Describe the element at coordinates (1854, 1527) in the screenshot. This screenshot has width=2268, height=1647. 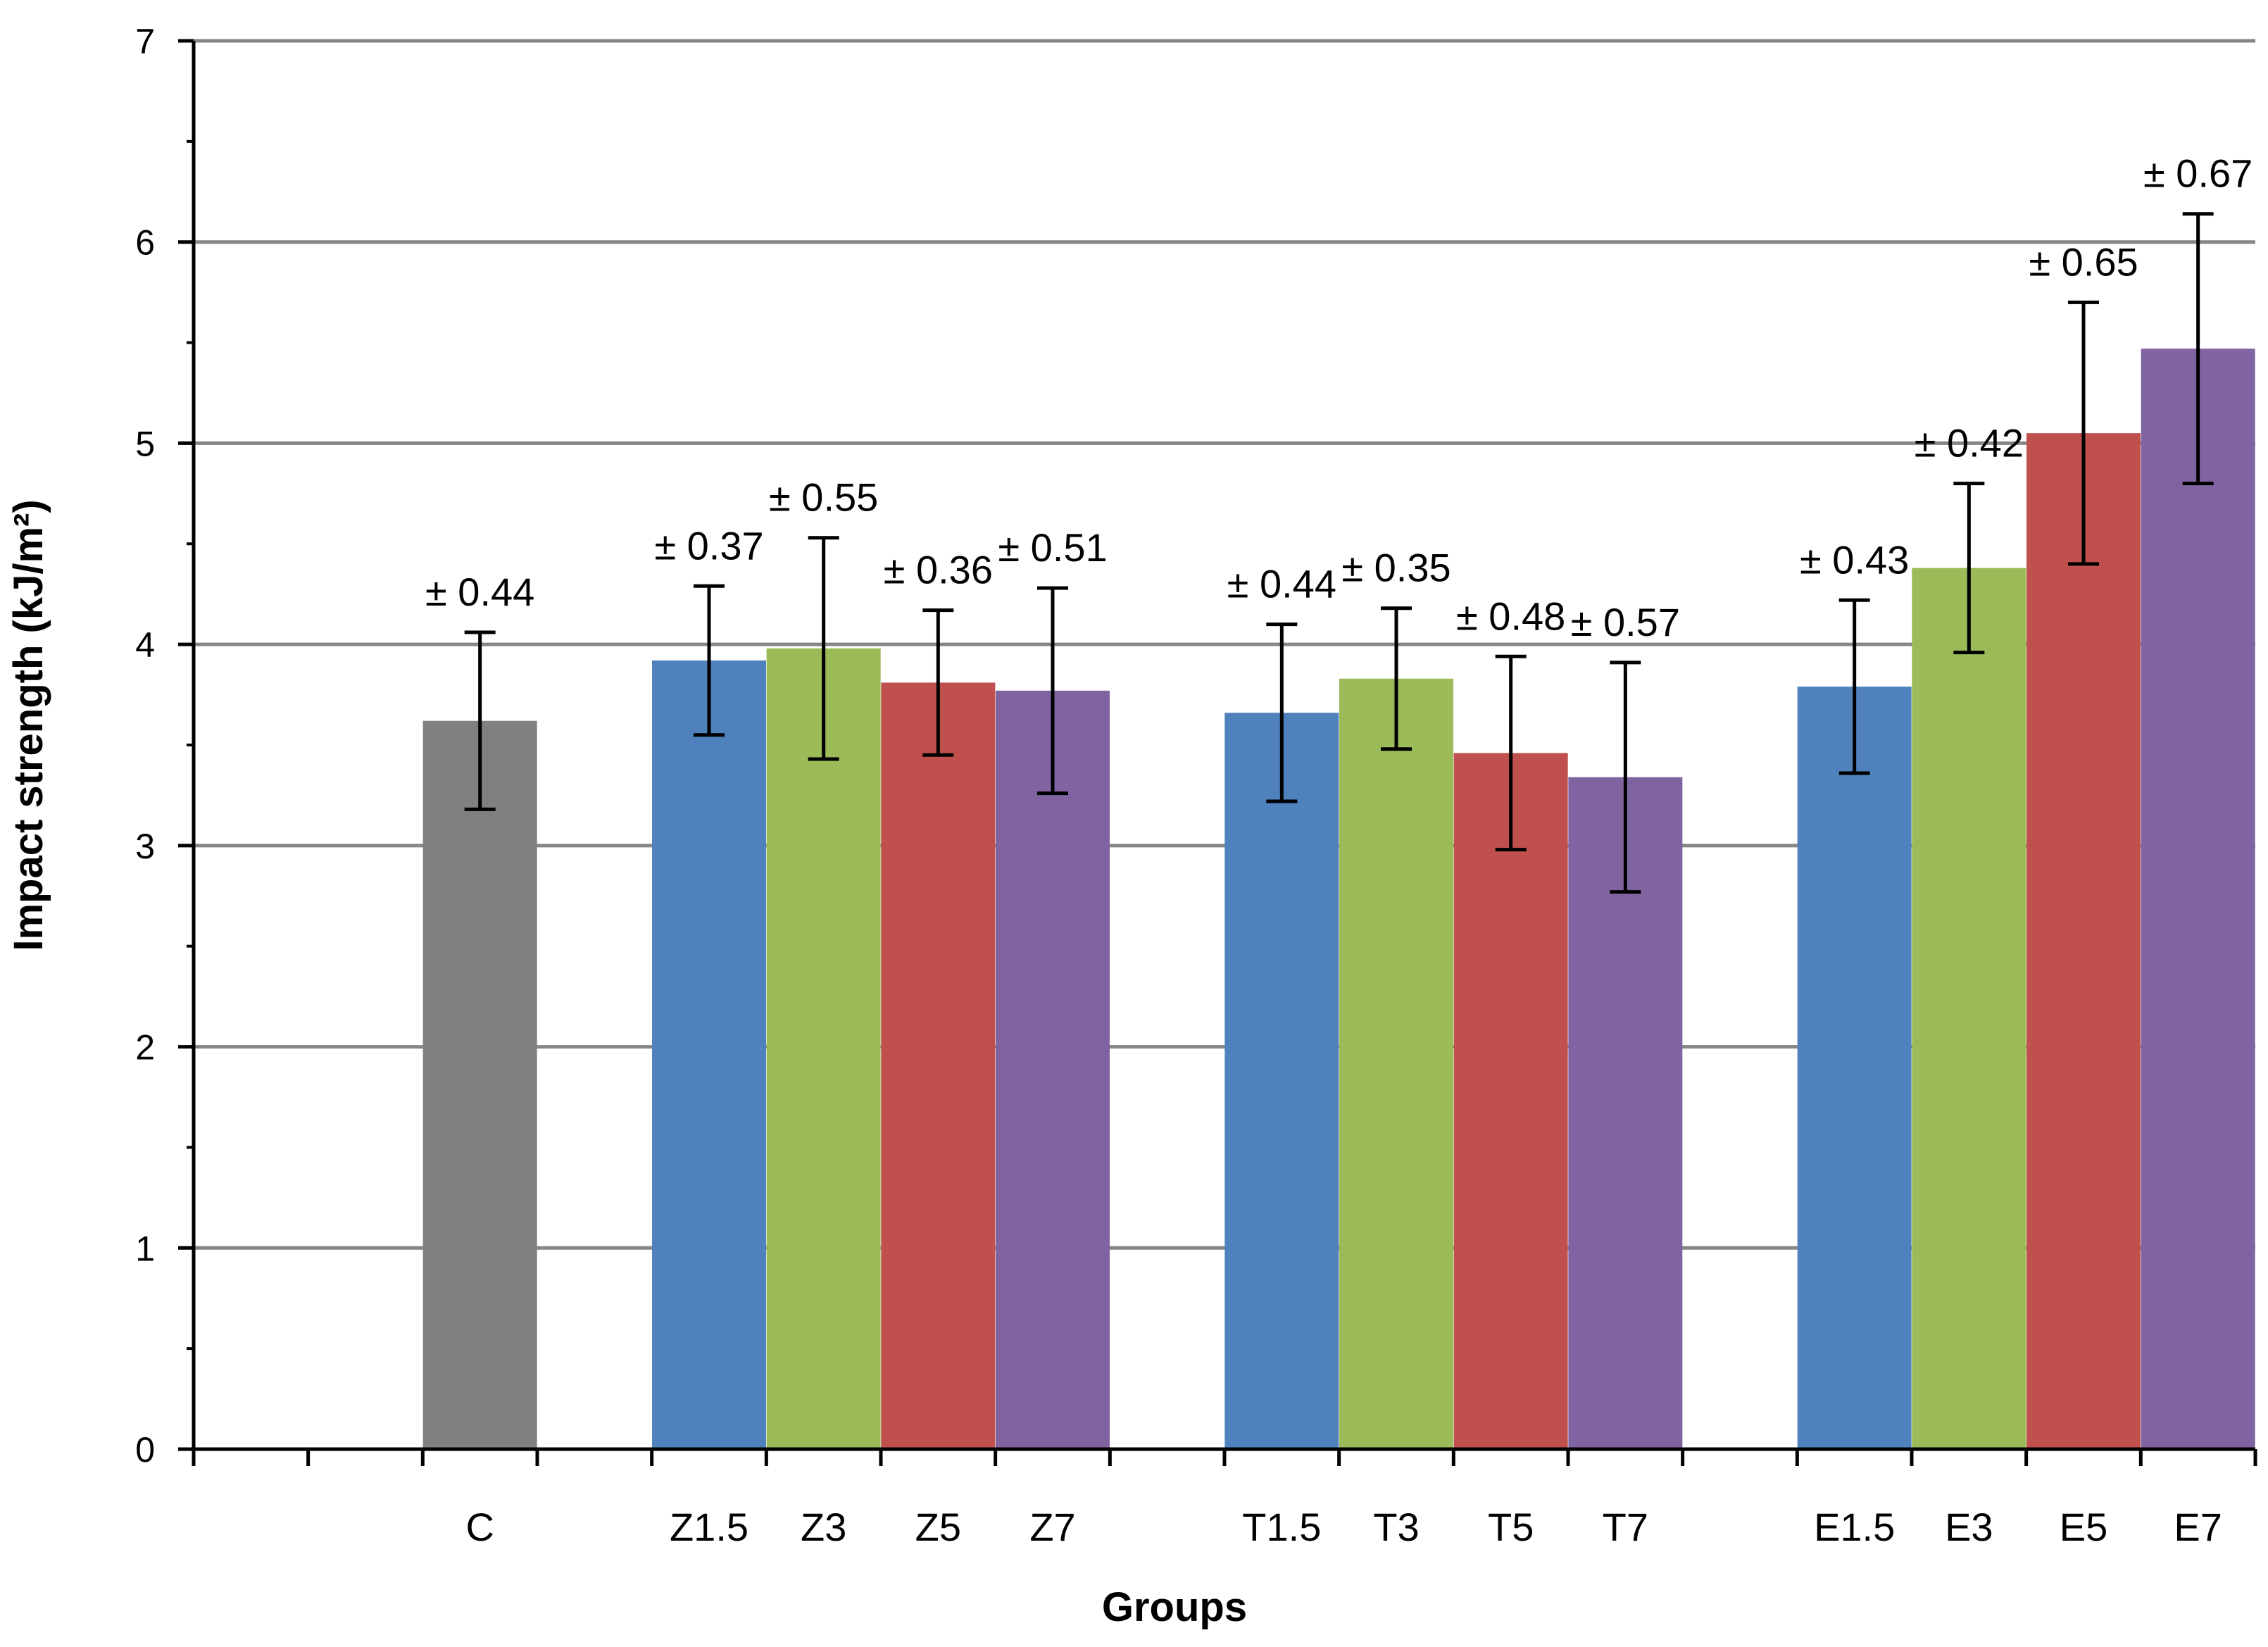
I see `x-tick-label: E1.5` at that location.